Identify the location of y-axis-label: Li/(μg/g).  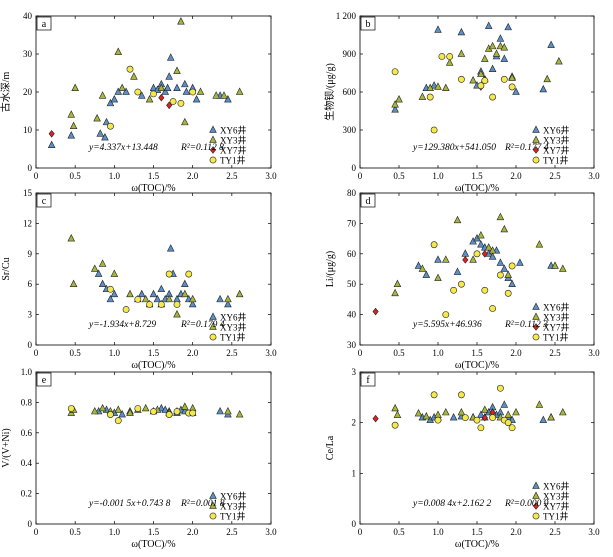
(330, 269).